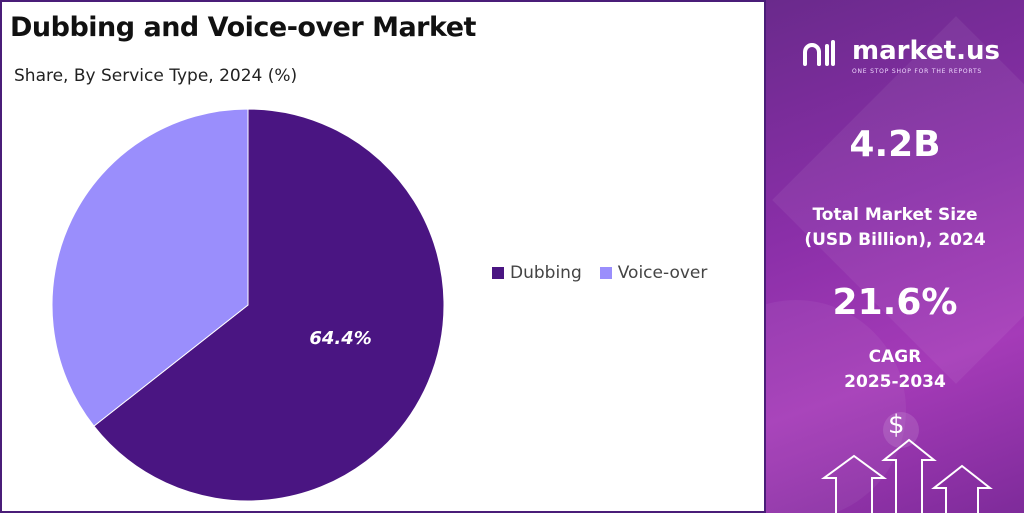  What do you see at coordinates (819, 53) in the screenshot?
I see `market-us-logo-icon` at bounding box center [819, 53].